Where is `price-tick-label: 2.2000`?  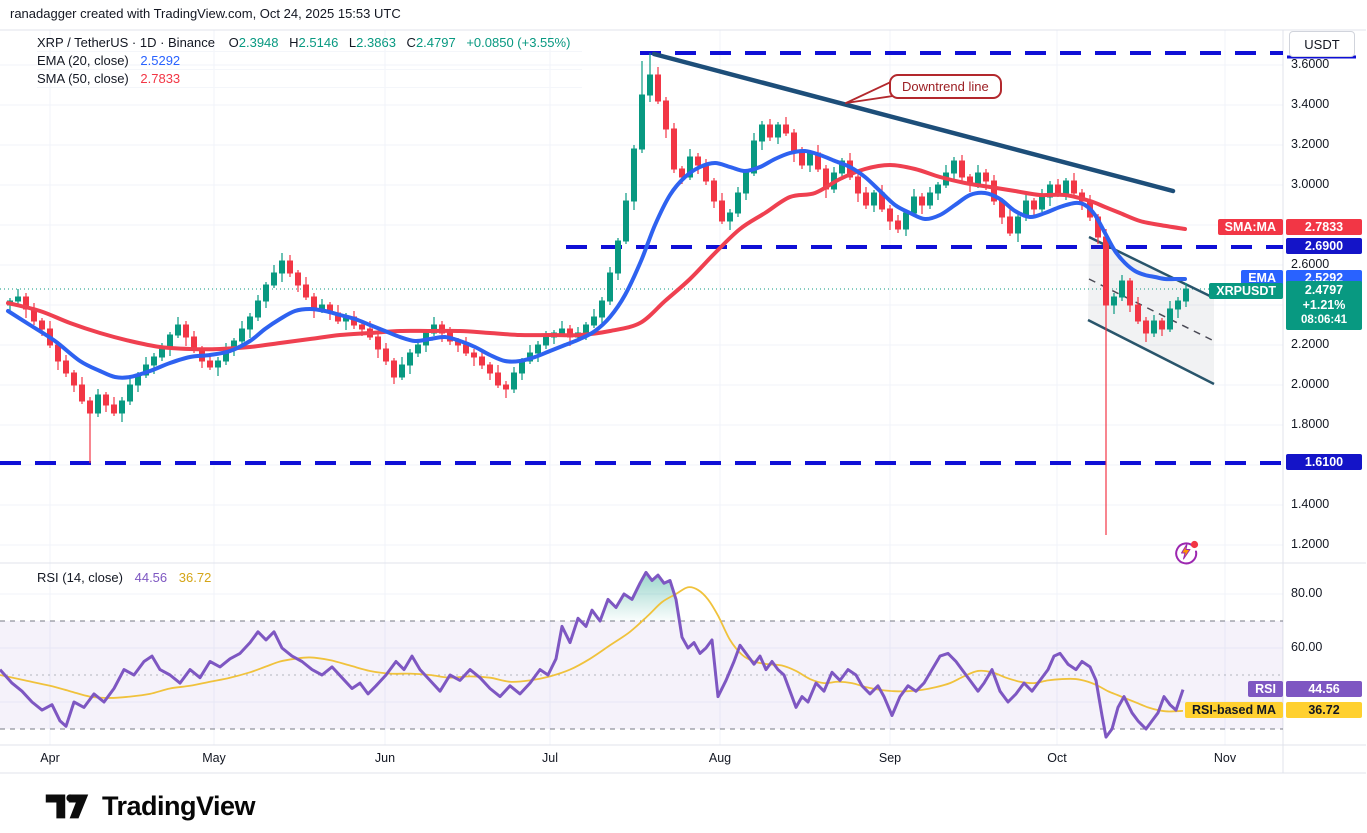 price-tick-label: 2.2000 is located at coordinates (1310, 344).